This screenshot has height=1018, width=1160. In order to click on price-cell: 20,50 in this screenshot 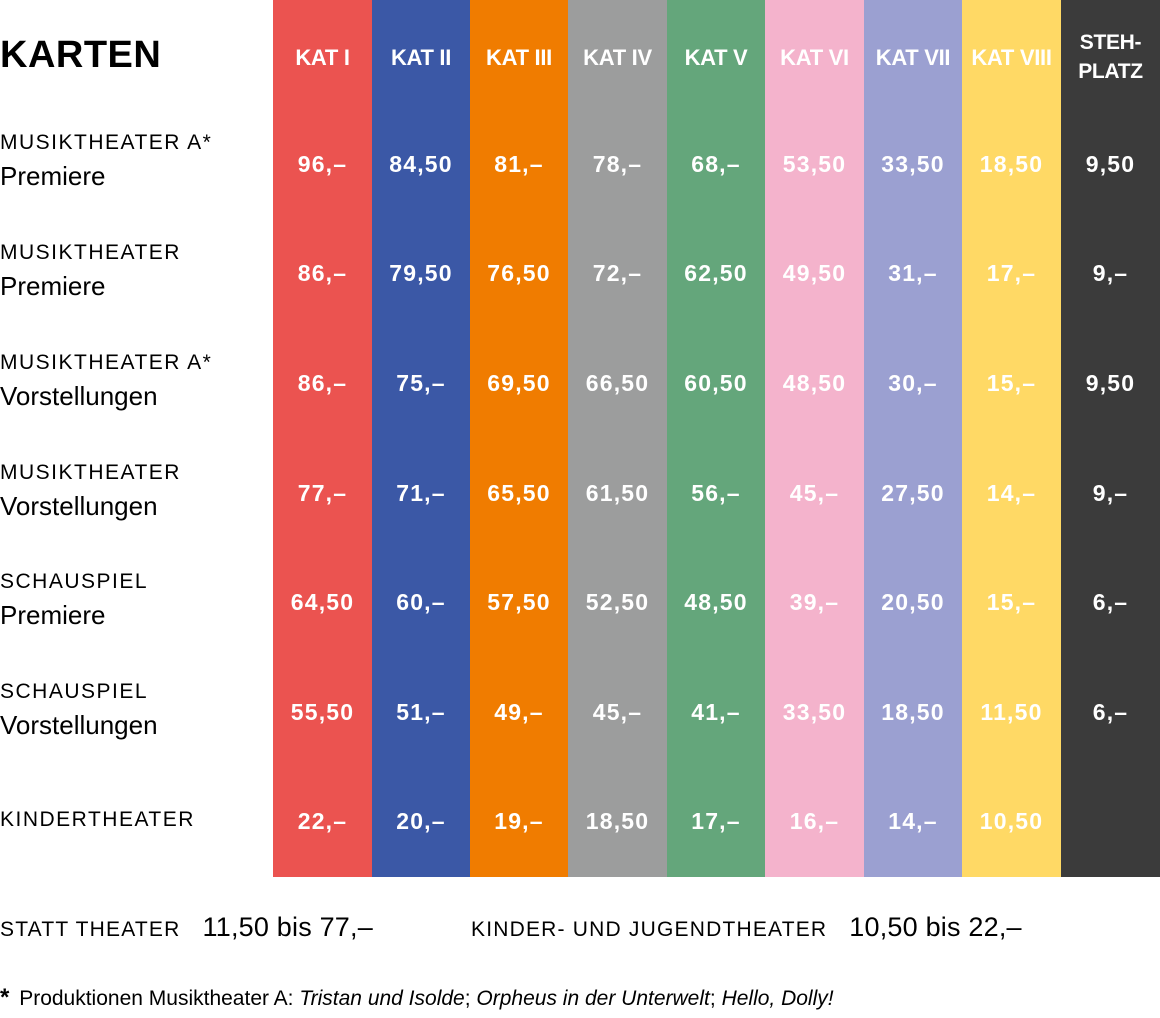, I will do `click(913, 601)`.